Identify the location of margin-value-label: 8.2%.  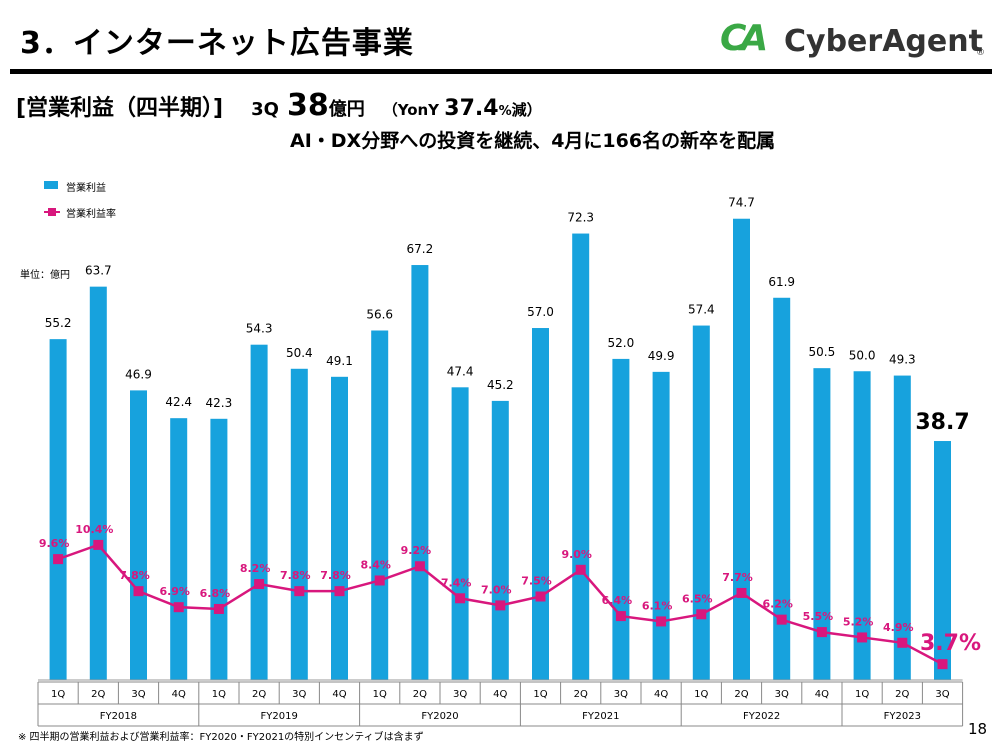
(255, 568).